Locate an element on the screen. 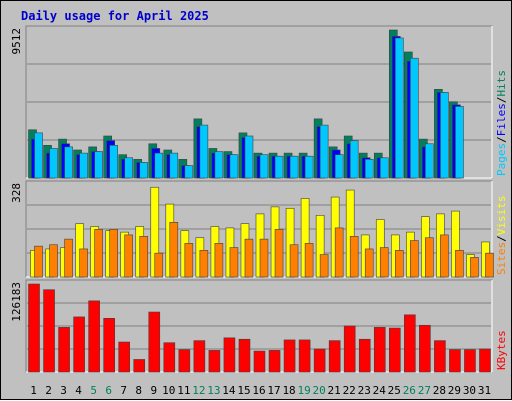 Image resolution: width=512 pixels, height=401 pixels. x-tick-label: 5 is located at coordinates (93, 390).